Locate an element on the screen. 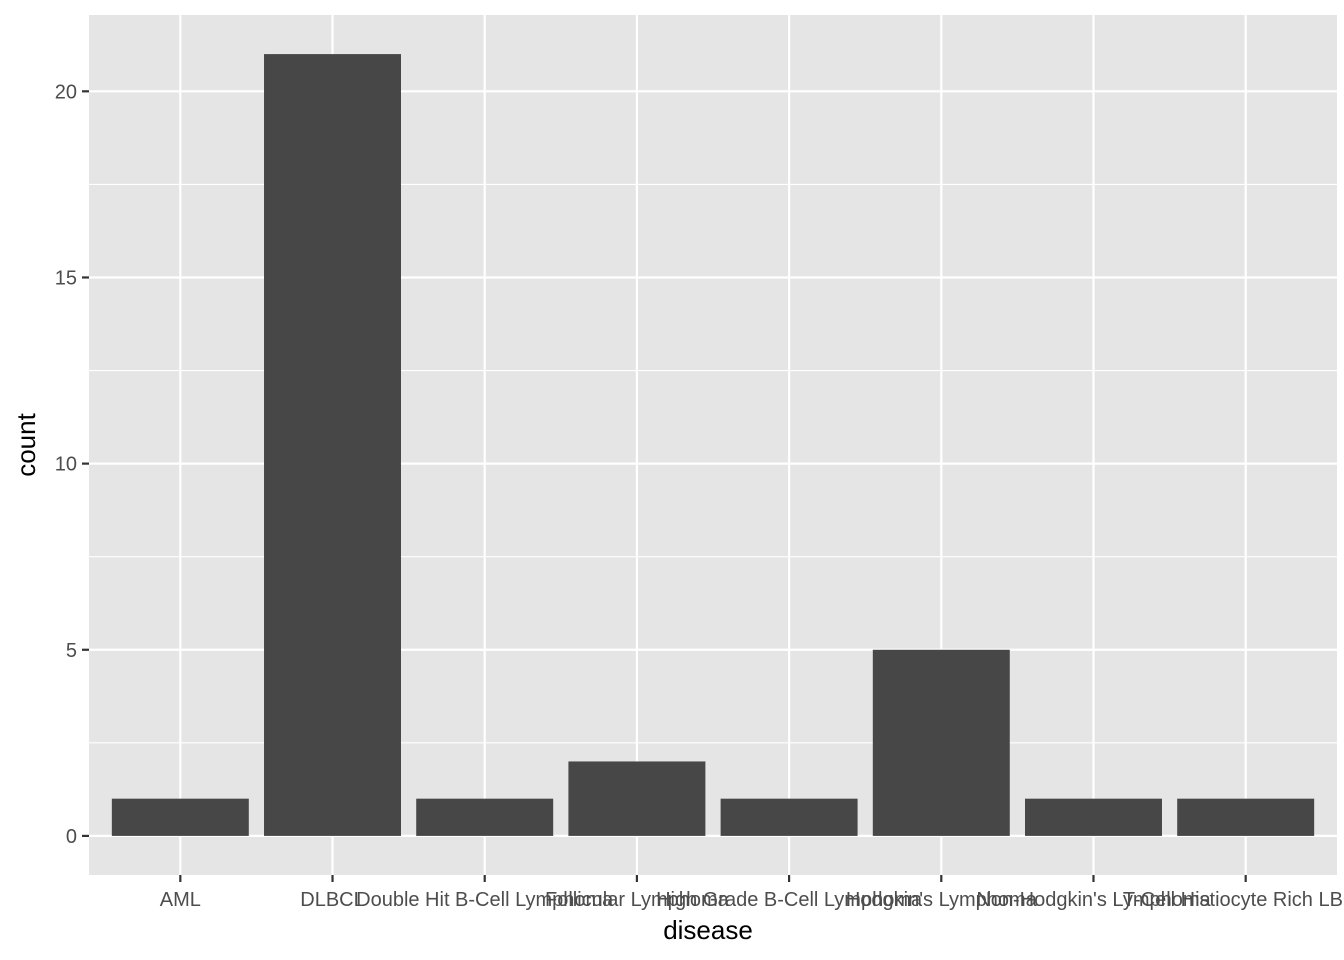  y-tick-label: 15 is located at coordinates (66, 278).